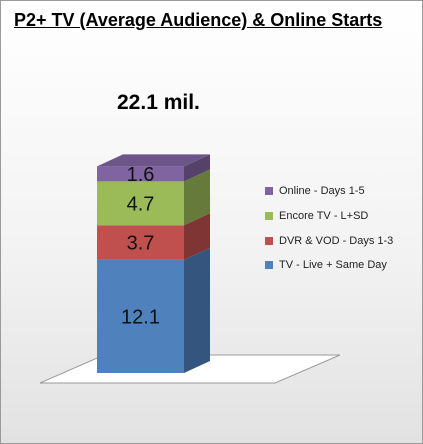 This screenshot has width=423, height=444. I want to click on bar-stack, so click(153, 263).